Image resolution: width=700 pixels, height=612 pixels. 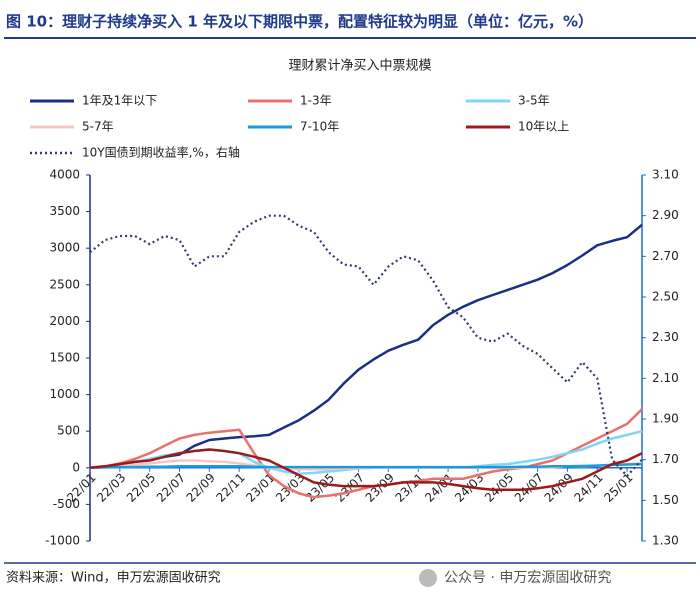 I want to click on legend-label: 1年及1年以下, so click(x=119, y=101).